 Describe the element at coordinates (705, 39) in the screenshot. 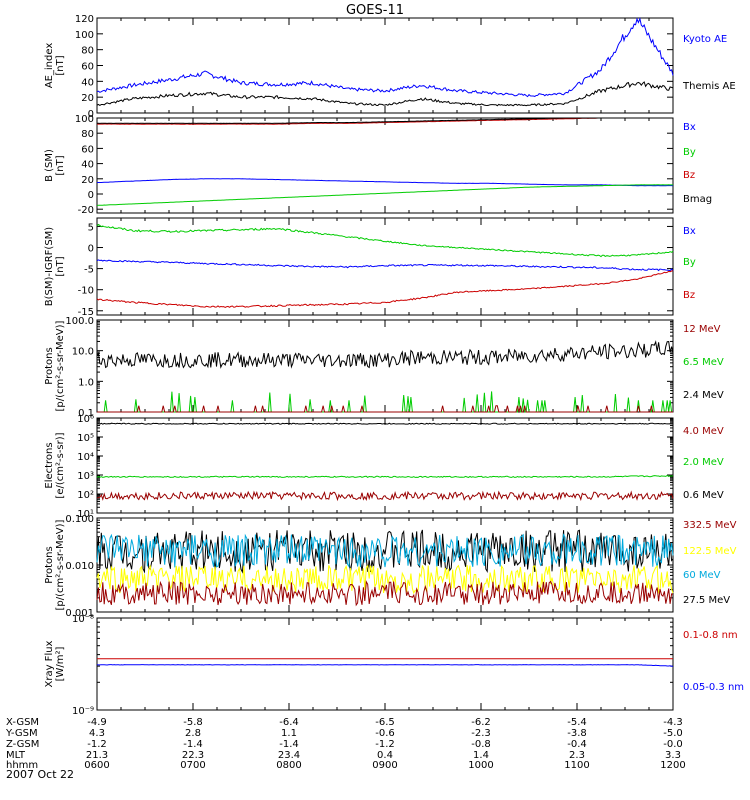

I see `legend-entry: Kyoto AE` at that location.